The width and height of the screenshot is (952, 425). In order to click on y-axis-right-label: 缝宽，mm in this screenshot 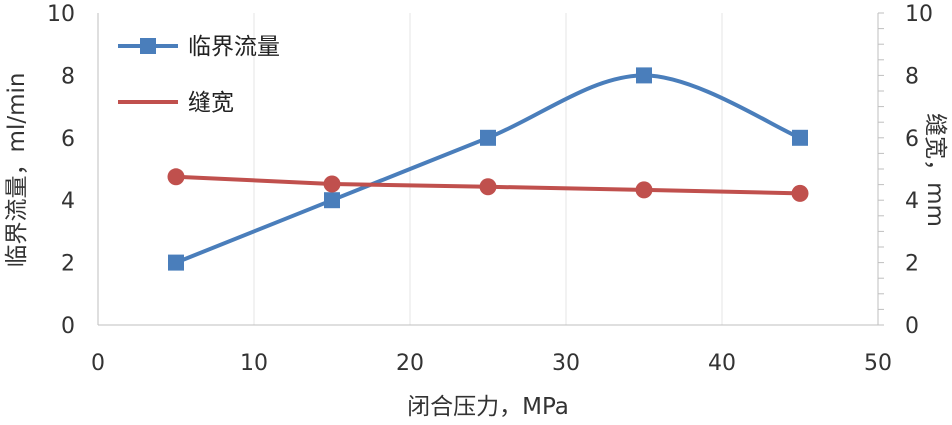, I will do `click(935, 170)`.